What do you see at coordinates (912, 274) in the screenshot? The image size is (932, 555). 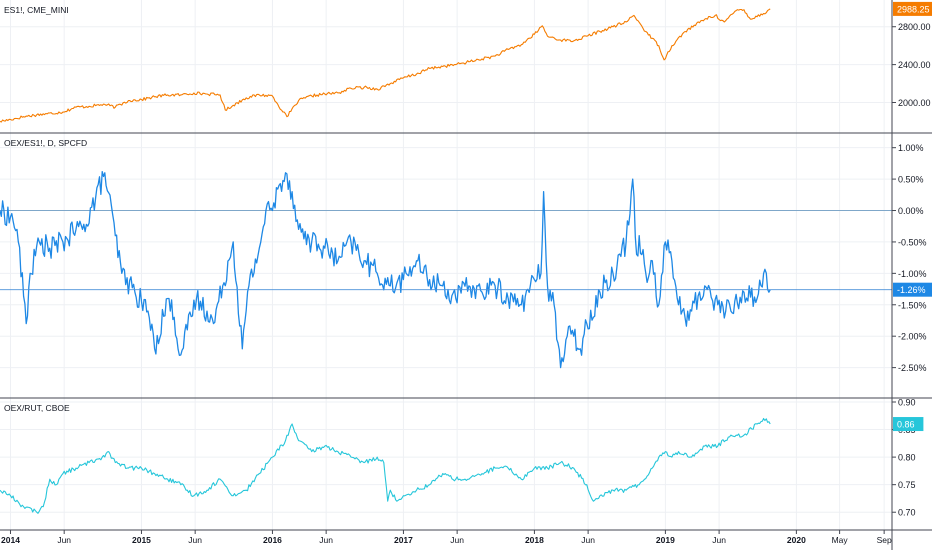 I see `y-tick-label: -1.00%` at bounding box center [912, 274].